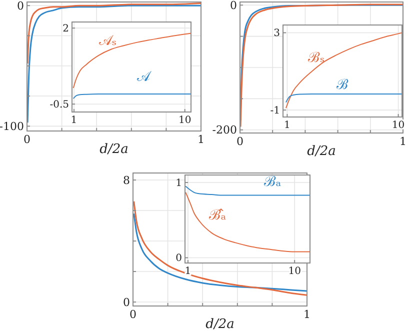 This screenshot has height=331, width=415. What do you see at coordinates (275, 111) in the screenshot?
I see `y-tick-label: -1` at bounding box center [275, 111].